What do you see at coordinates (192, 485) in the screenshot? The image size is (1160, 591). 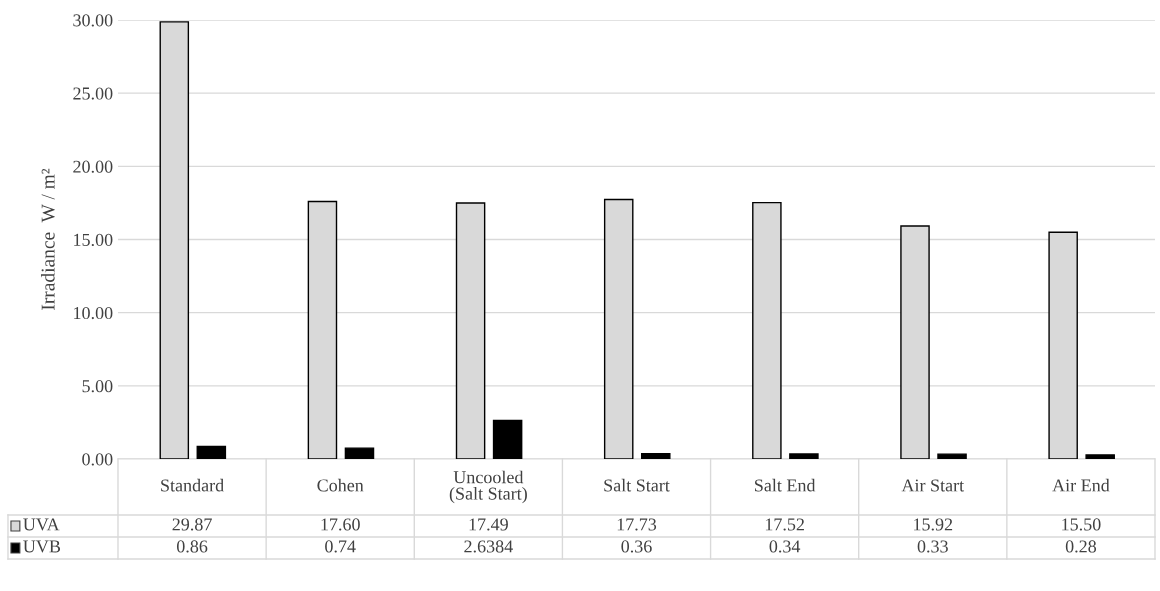 I see `x-tick-label: Standard` at bounding box center [192, 485].